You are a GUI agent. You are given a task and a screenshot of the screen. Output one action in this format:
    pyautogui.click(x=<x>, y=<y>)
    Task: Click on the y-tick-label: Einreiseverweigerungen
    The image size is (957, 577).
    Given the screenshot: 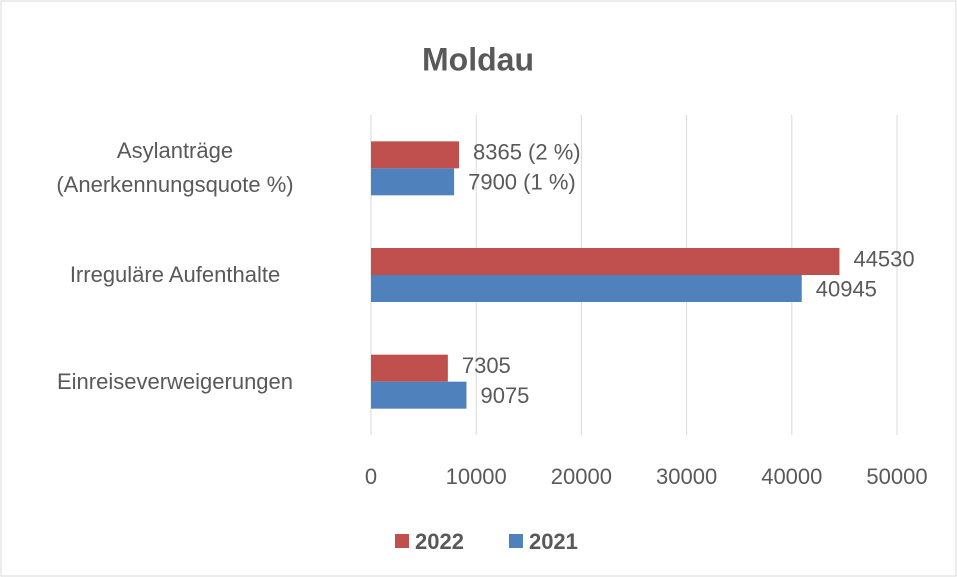 What is the action you would take?
    pyautogui.click(x=175, y=381)
    